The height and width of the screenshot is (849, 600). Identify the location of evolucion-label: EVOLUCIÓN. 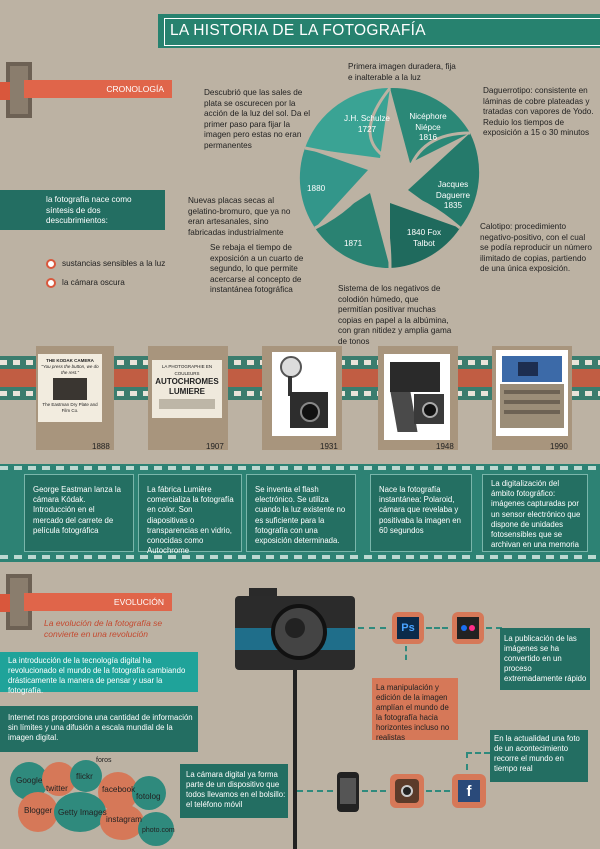
(98, 602).